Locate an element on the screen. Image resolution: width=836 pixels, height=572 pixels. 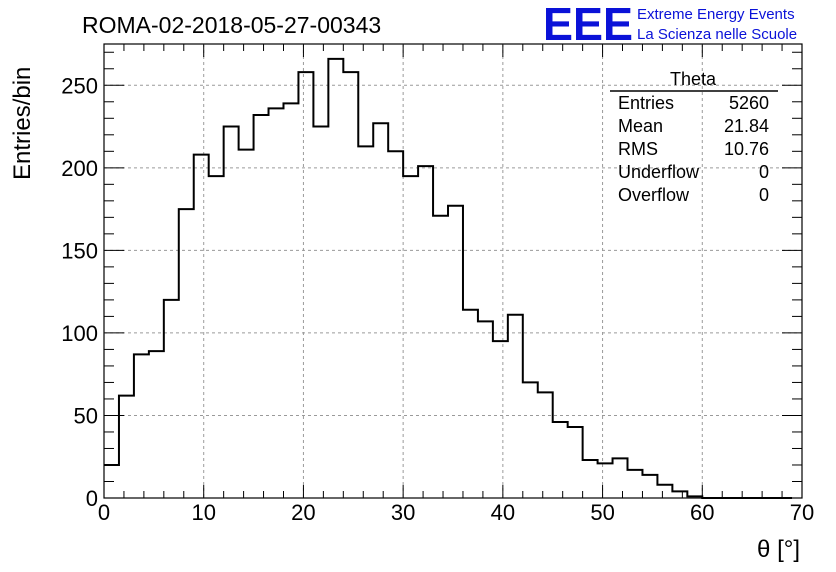
x-axis-label: θ [°] is located at coordinates (778, 549).